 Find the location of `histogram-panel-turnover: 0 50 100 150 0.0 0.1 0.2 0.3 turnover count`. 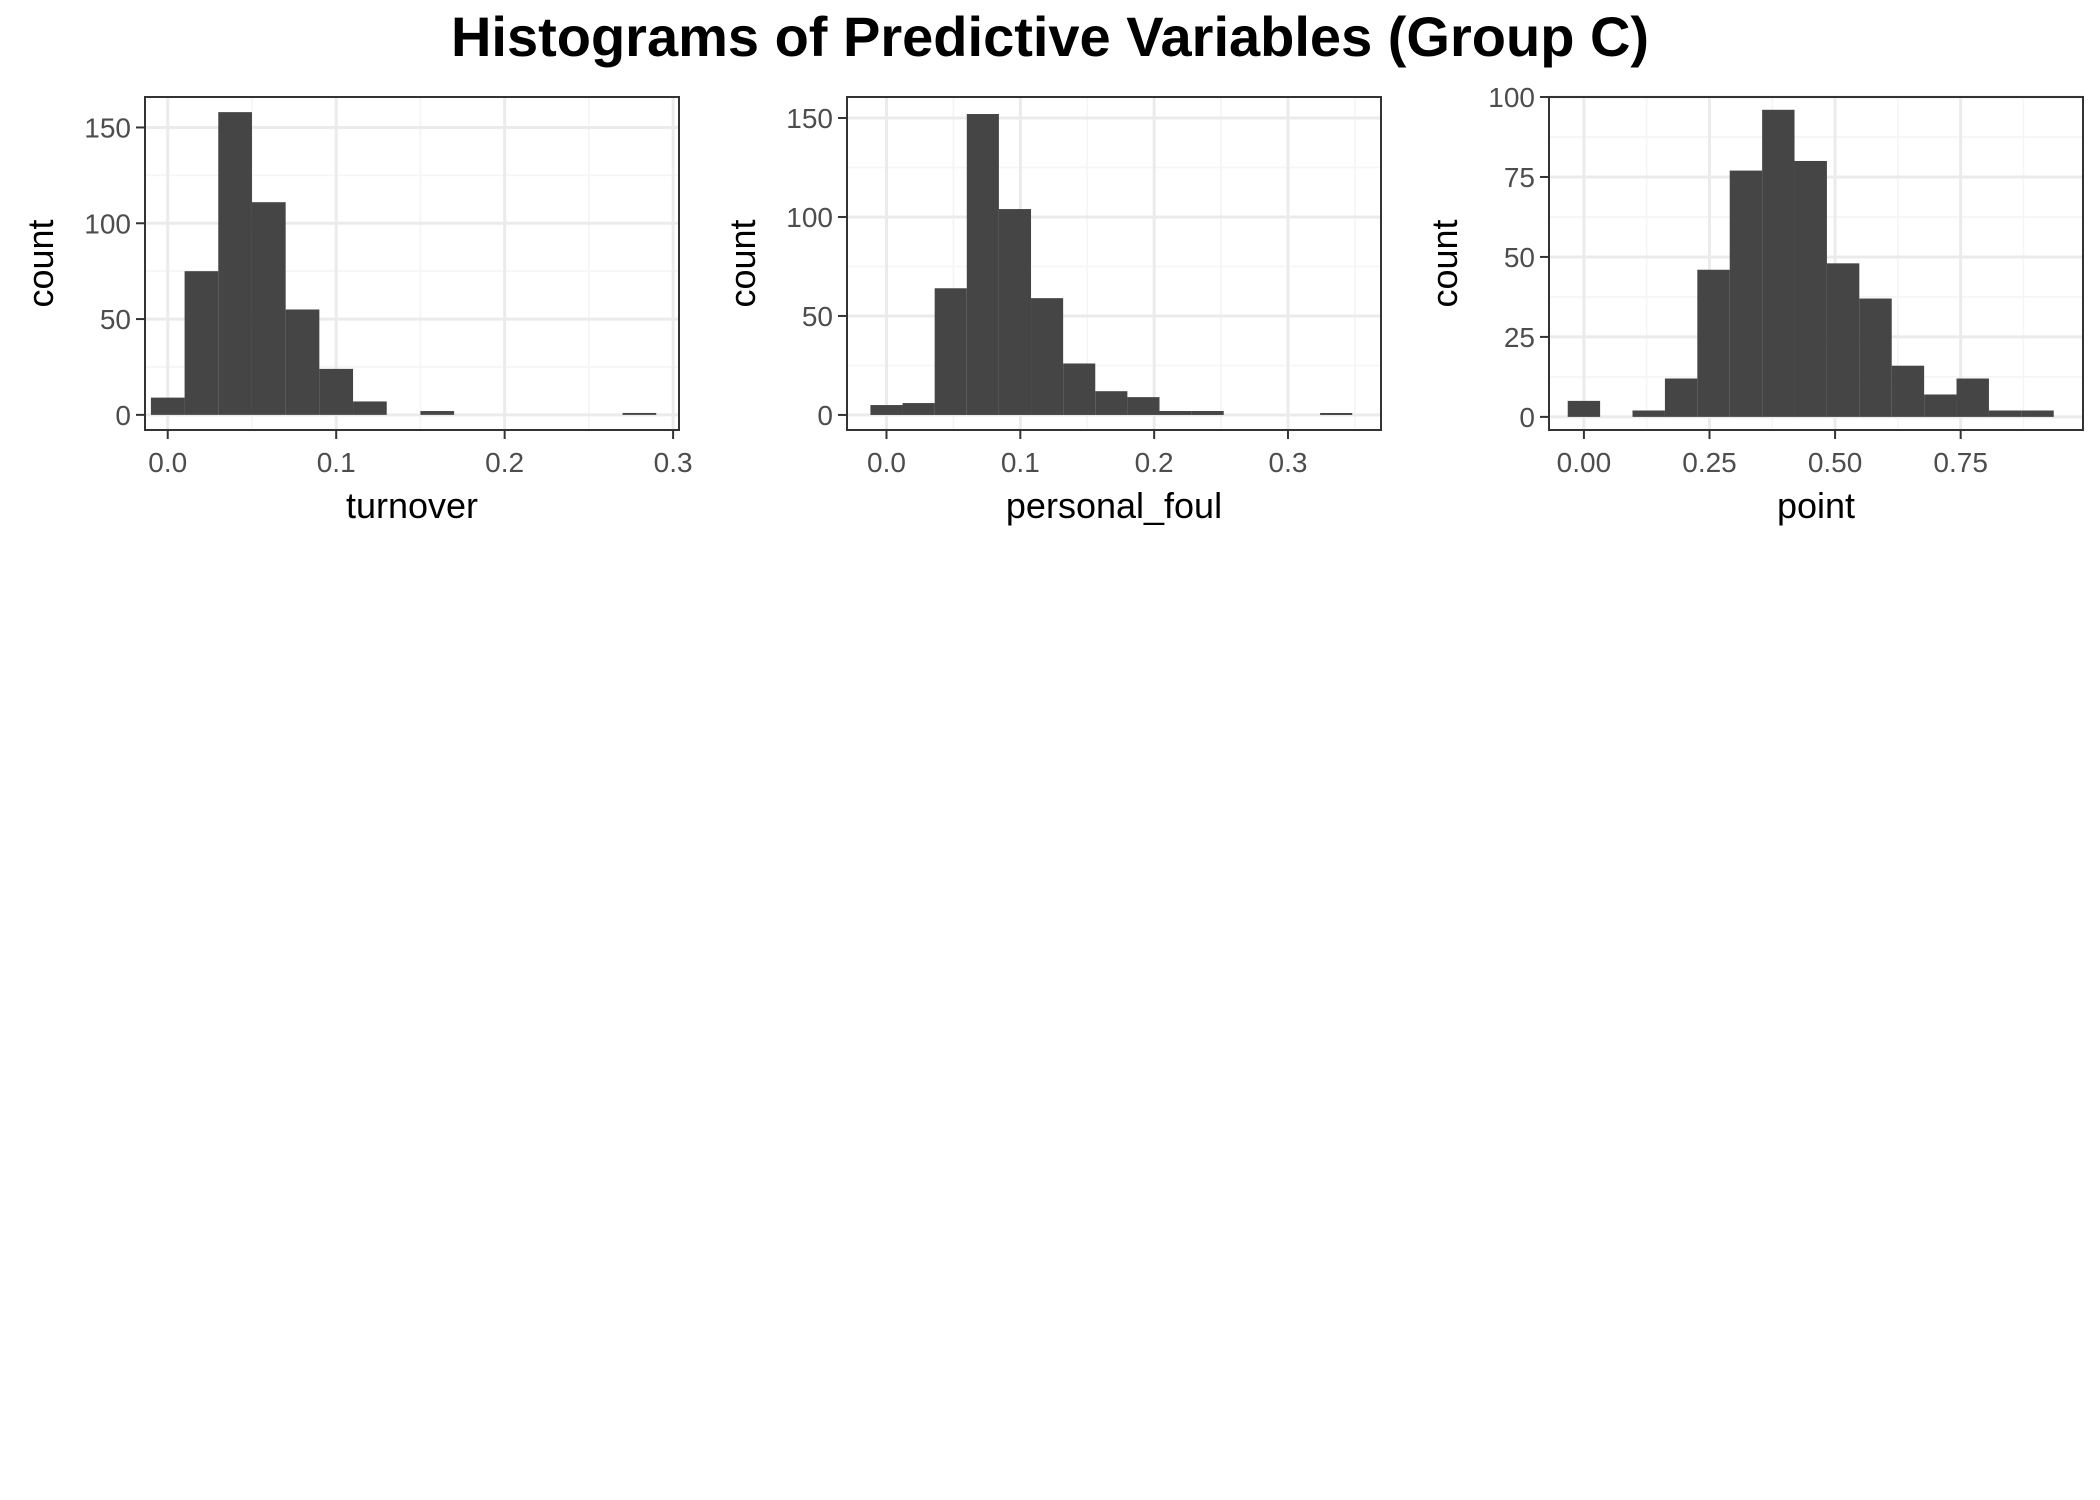

histogram-panel-turnover: 0 50 100 150 0.0 0.1 0.2 0.3 turnover count is located at coordinates (356, 311).